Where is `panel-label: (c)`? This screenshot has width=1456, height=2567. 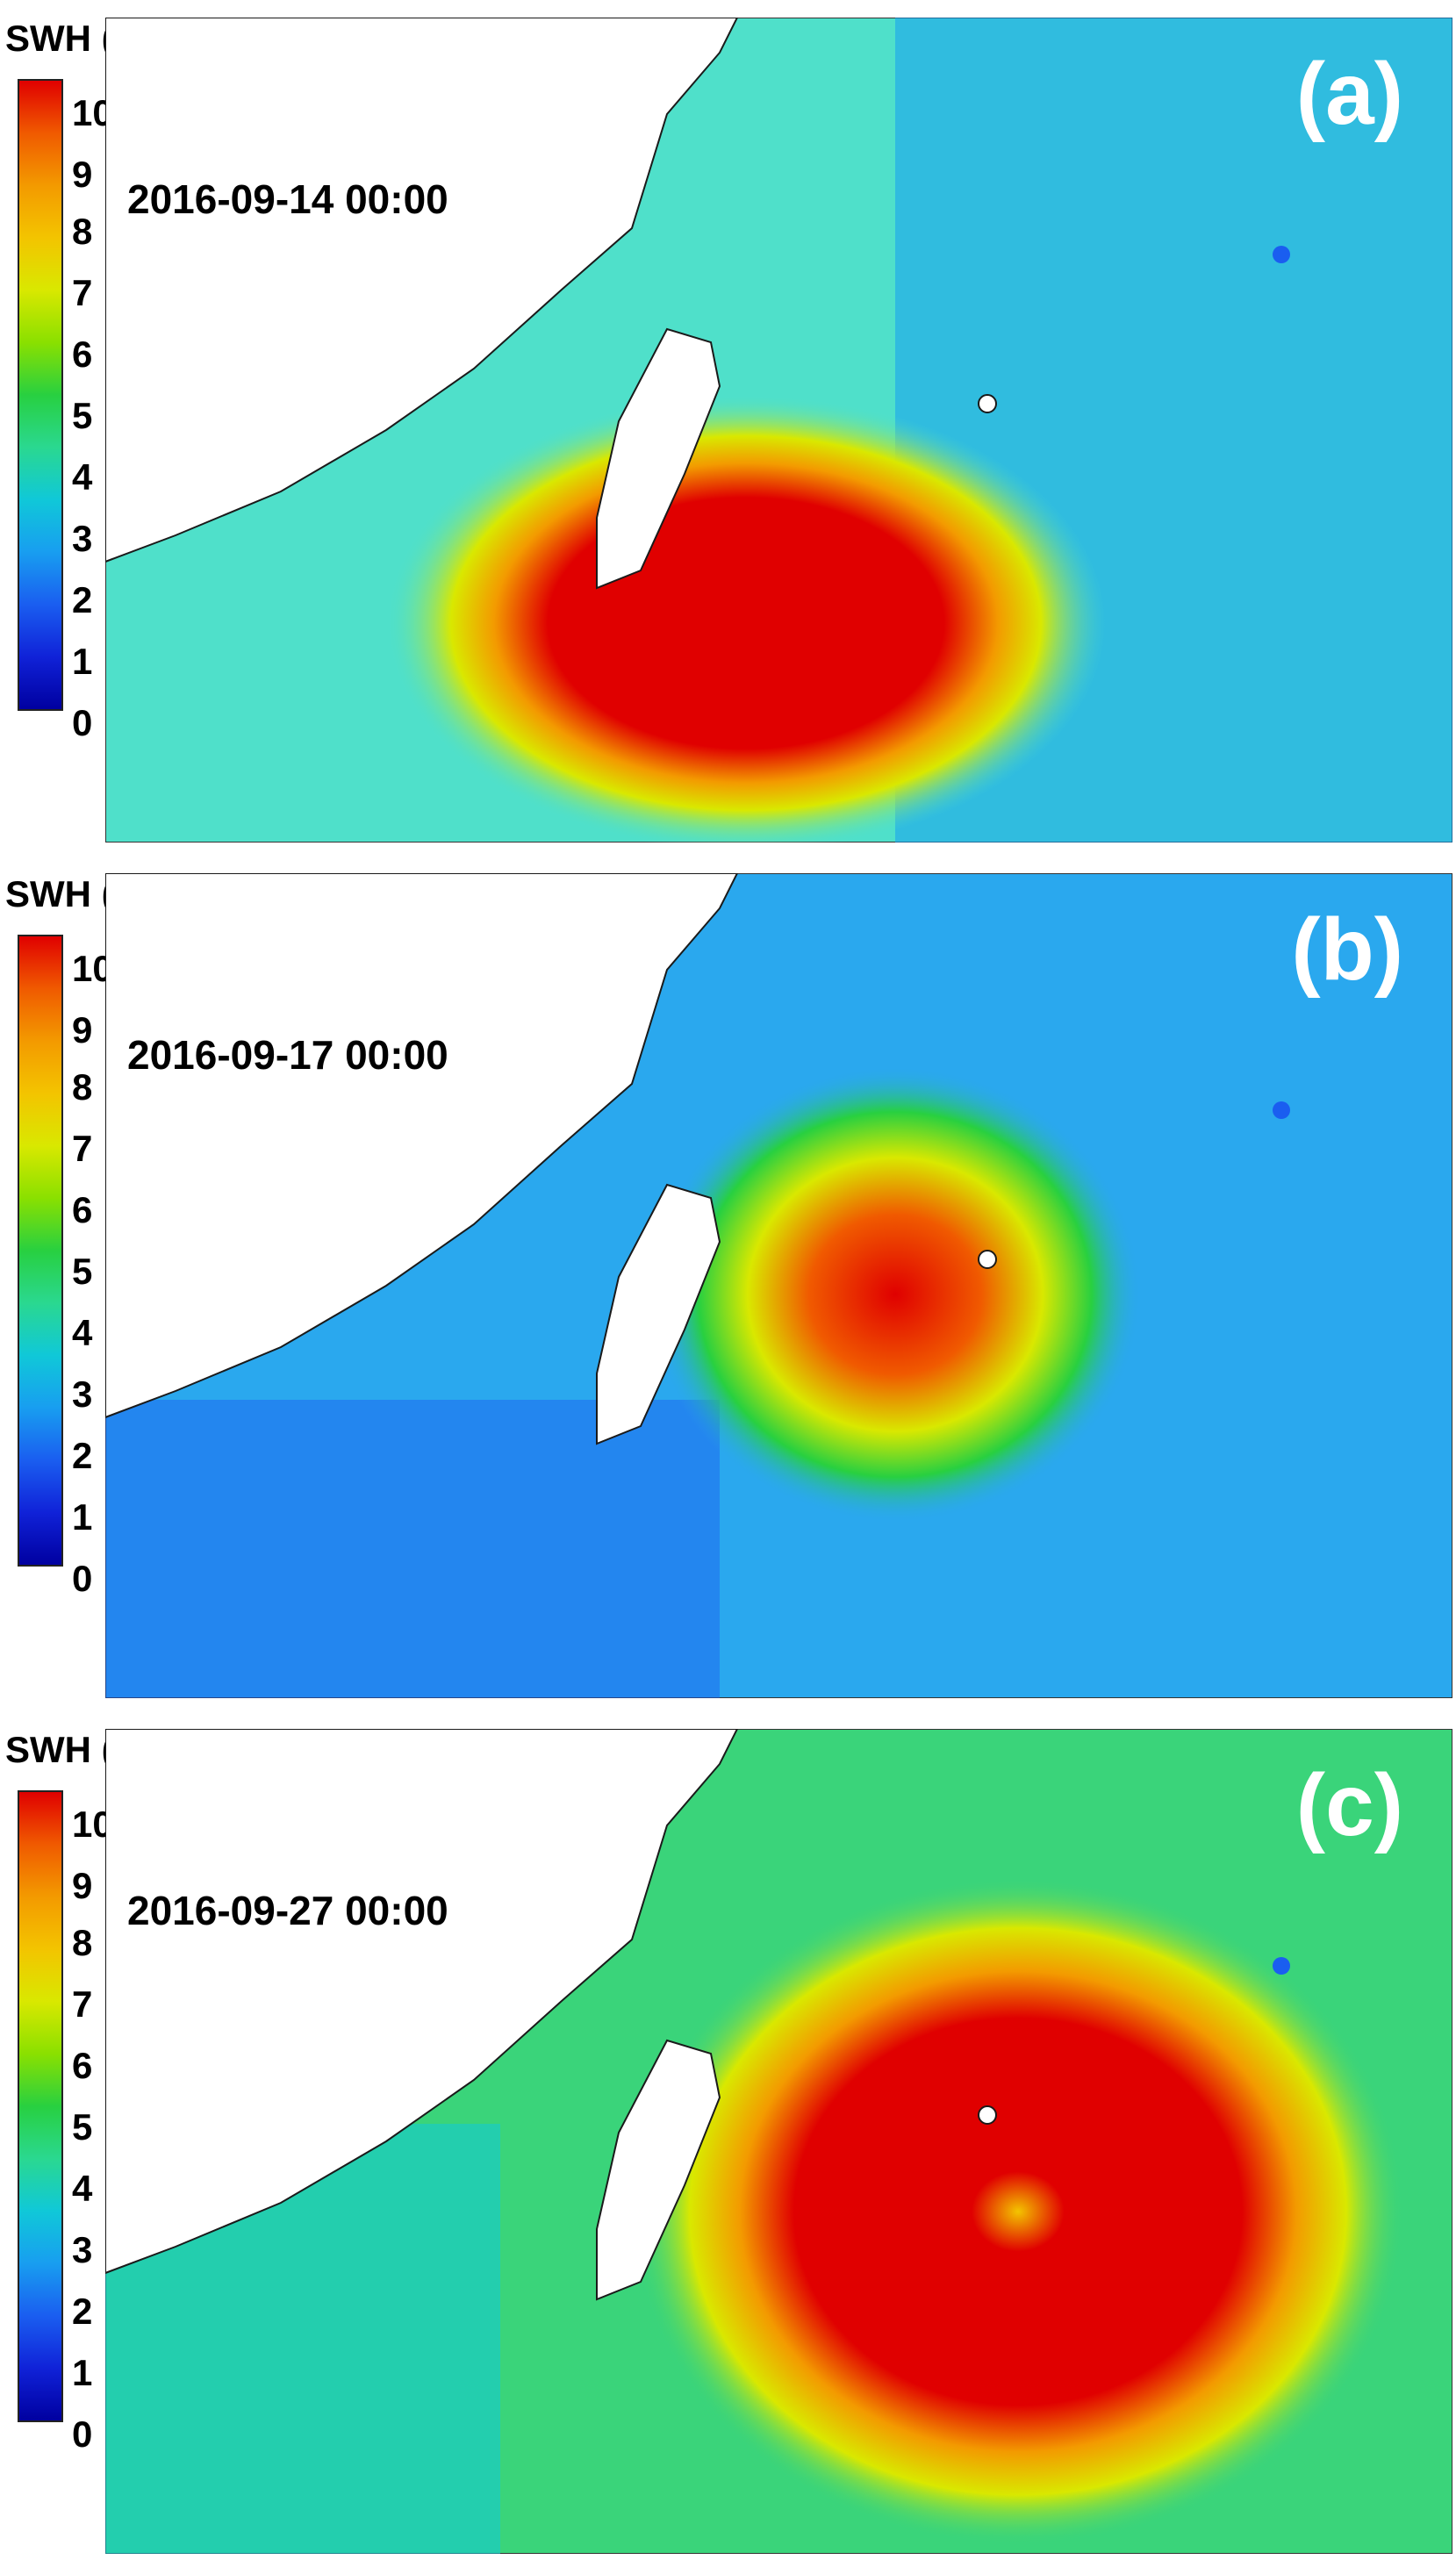
panel-label: (c) is located at coordinates (1349, 1805).